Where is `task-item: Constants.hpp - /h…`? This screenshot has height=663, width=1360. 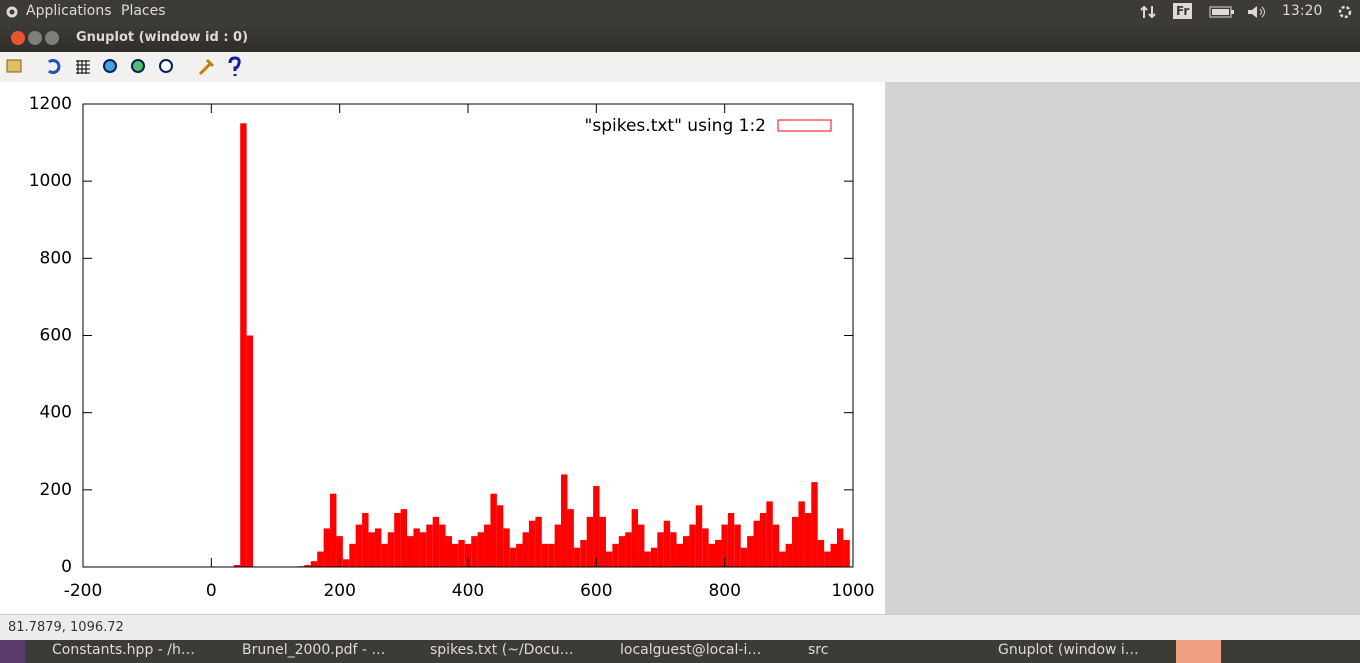 task-item: Constants.hpp - /h… is located at coordinates (123, 650).